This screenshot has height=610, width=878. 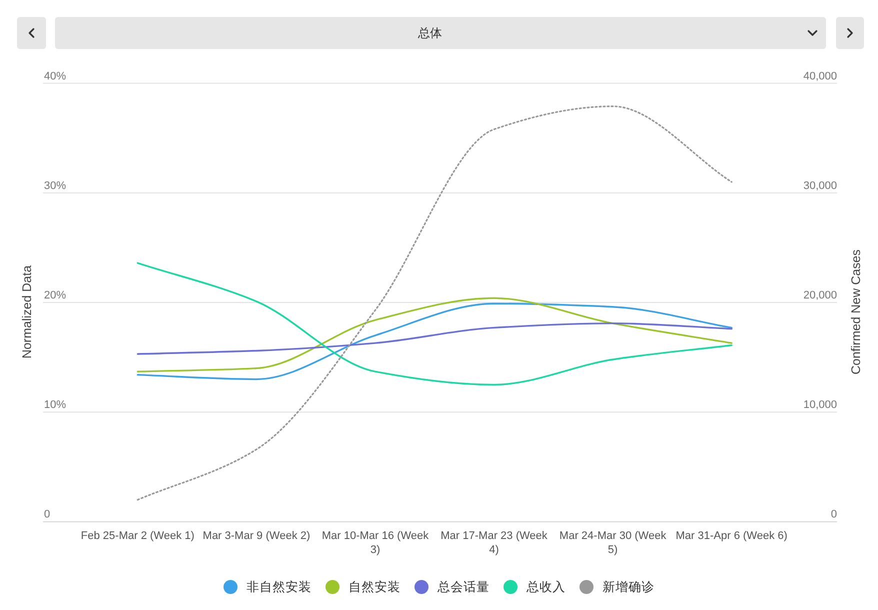 I want to click on x-tick-label: Feb 25-Mar 2 (Week 1), so click(x=137, y=536).